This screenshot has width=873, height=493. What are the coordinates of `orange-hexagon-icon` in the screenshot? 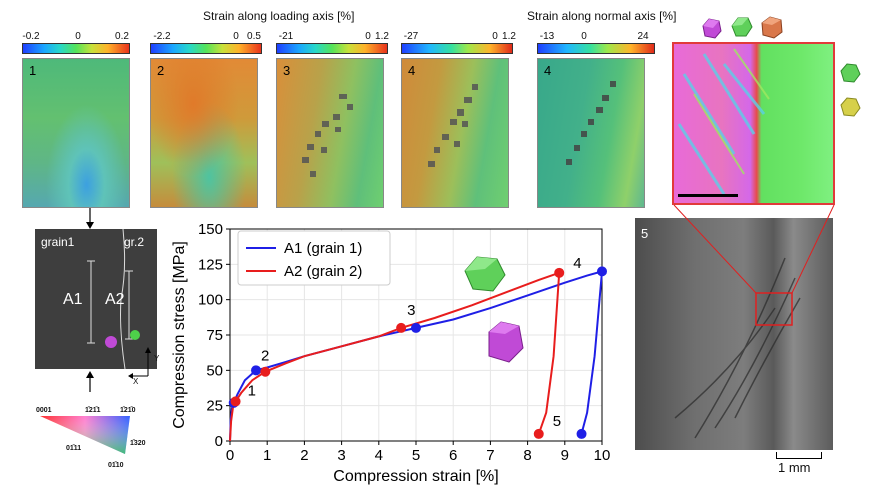 It's located at (772, 27).